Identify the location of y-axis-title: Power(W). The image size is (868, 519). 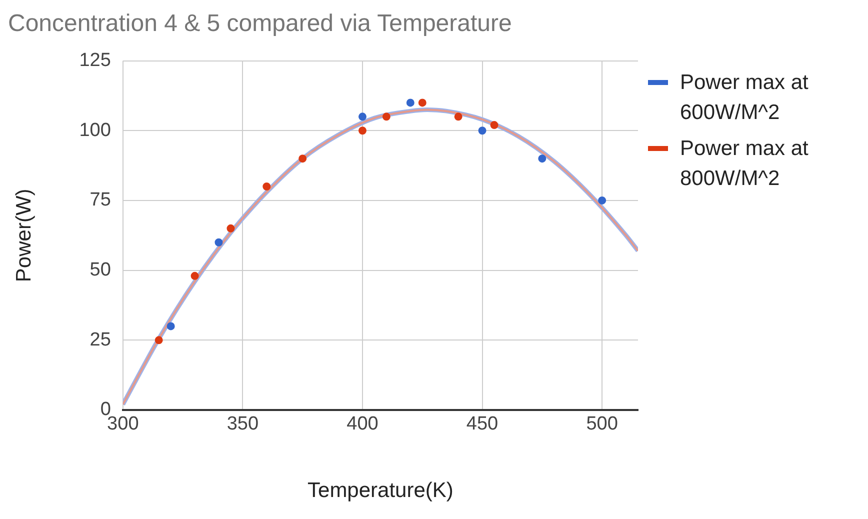
(24, 235).